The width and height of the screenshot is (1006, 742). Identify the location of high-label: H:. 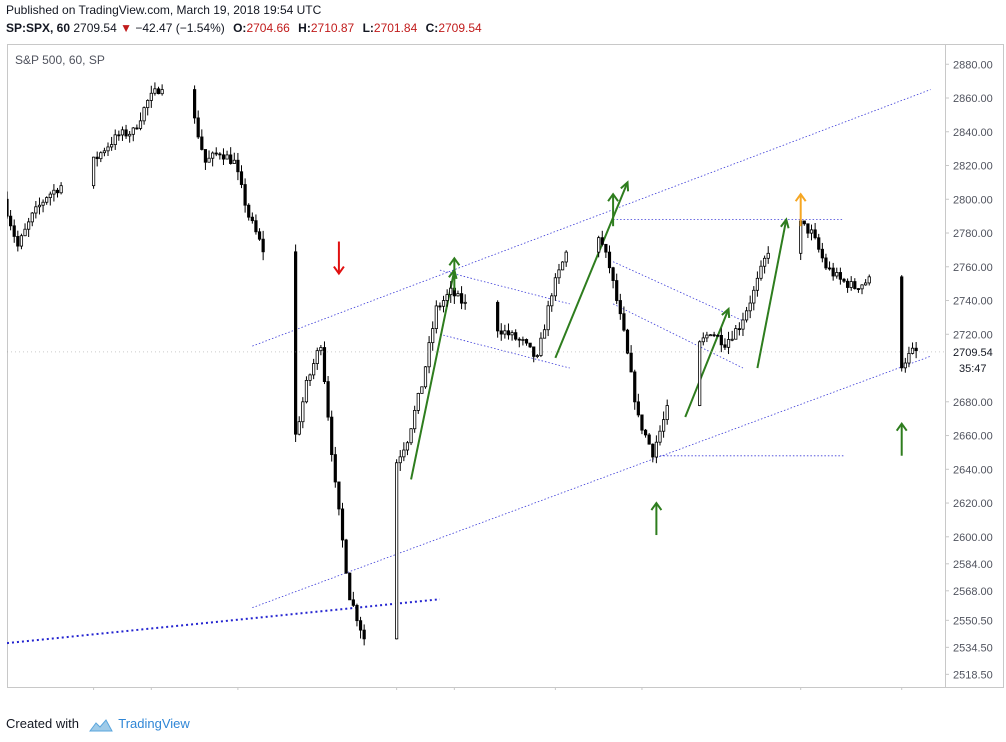
(304, 28).